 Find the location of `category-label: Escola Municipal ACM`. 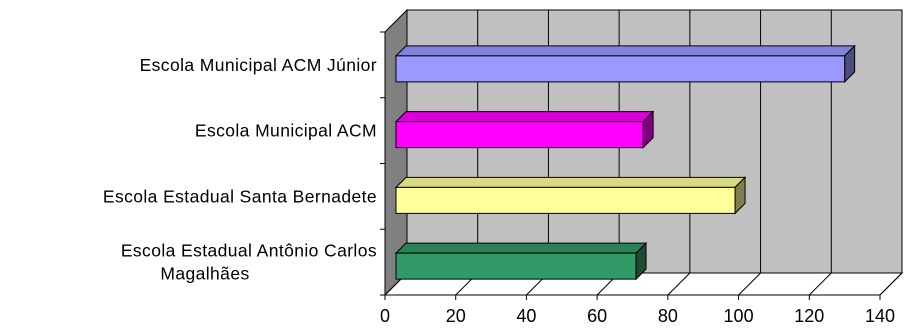

category-label: Escola Municipal ACM is located at coordinates (286, 131).